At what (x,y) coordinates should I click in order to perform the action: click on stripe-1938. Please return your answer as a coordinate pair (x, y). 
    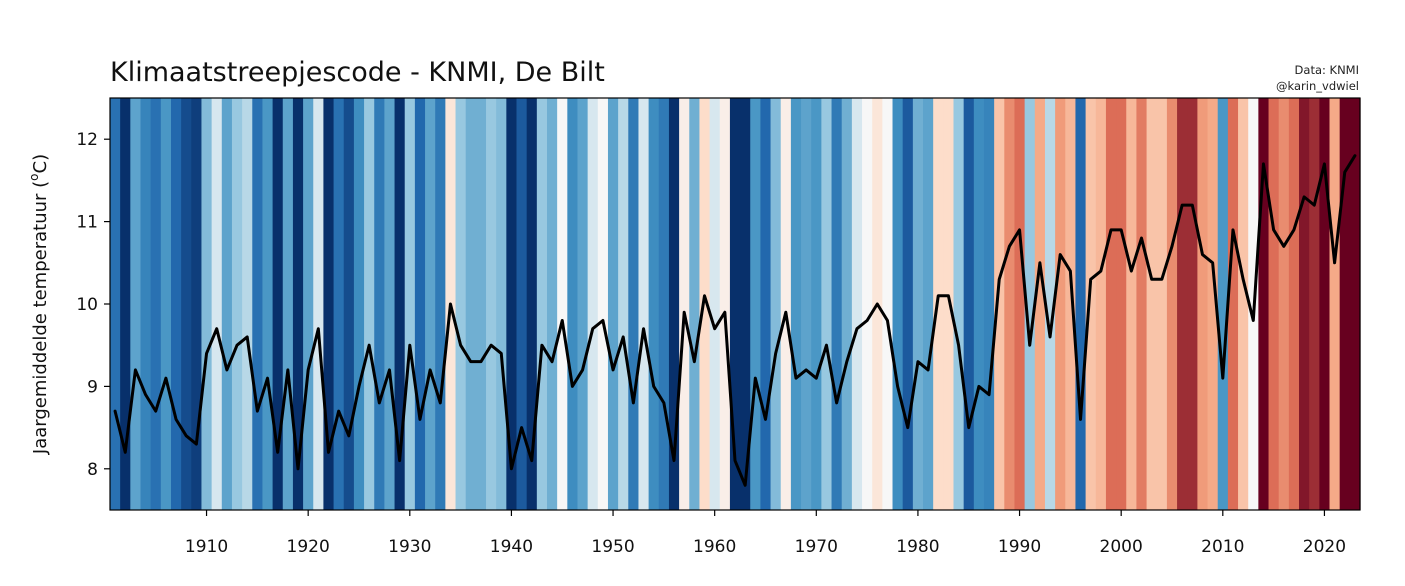
    Looking at the image, I should click on (491, 304).